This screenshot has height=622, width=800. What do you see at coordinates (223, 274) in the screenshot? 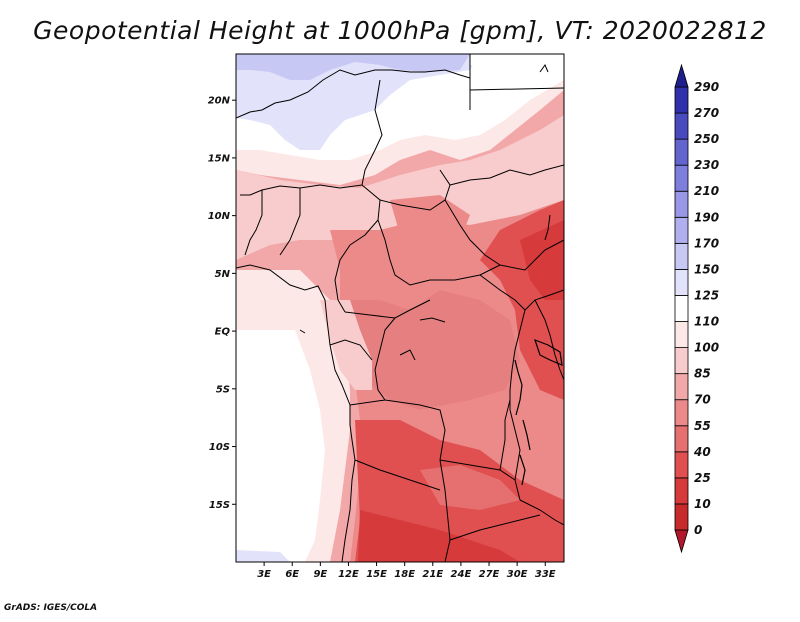
I see `lat-tick-label: 5N` at bounding box center [223, 274].